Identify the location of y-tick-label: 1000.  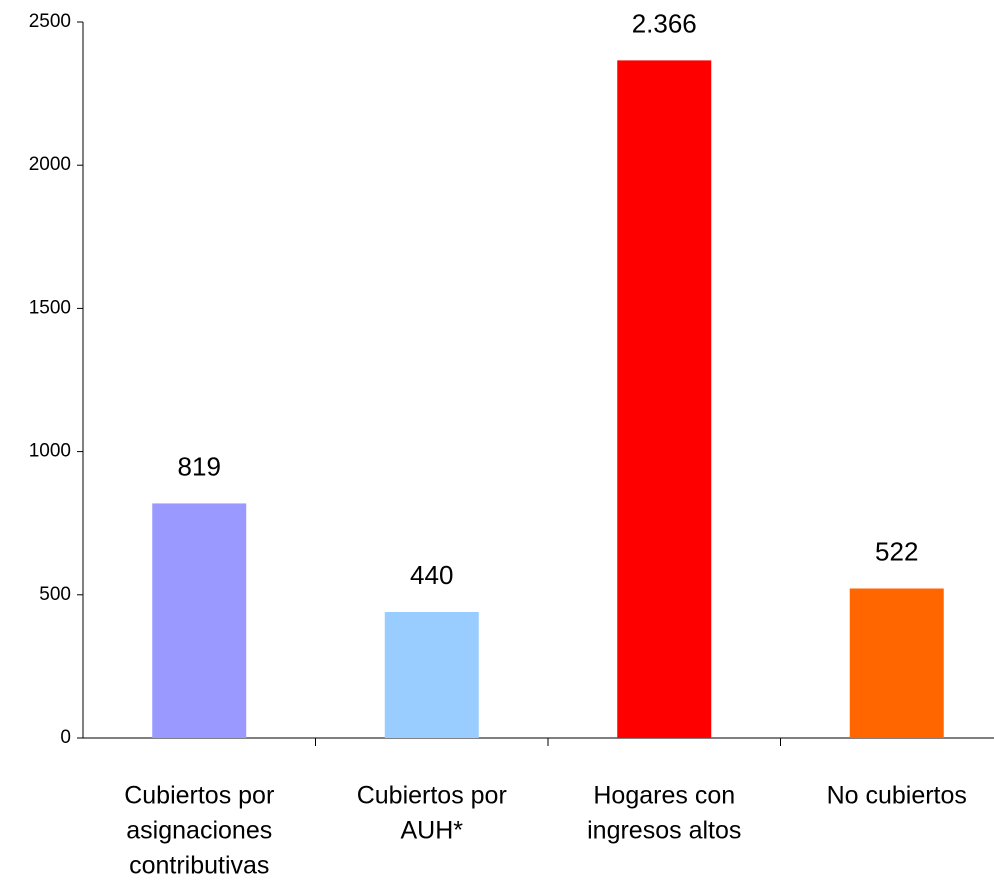
(50, 451).